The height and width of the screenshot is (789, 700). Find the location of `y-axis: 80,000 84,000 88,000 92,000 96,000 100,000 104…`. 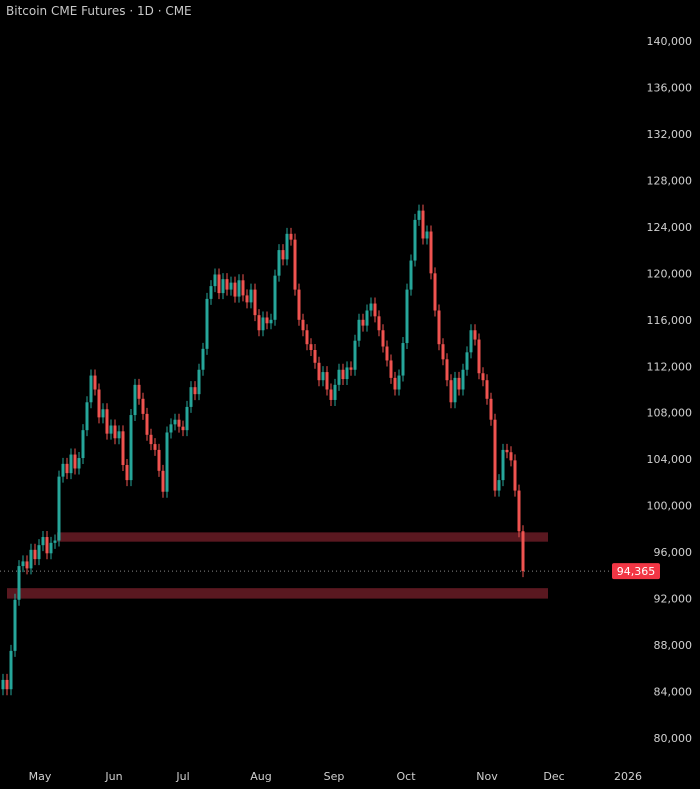

y-axis: 80,000 84,000 88,000 92,000 96,000 100,000 104… is located at coordinates (670, 390).